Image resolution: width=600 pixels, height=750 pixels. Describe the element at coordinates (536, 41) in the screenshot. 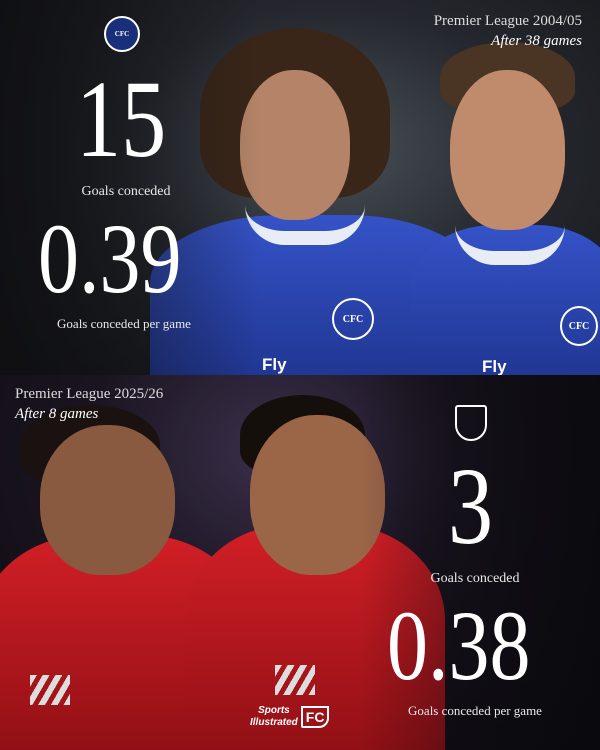

I see `games-label: After 38 games` at that location.